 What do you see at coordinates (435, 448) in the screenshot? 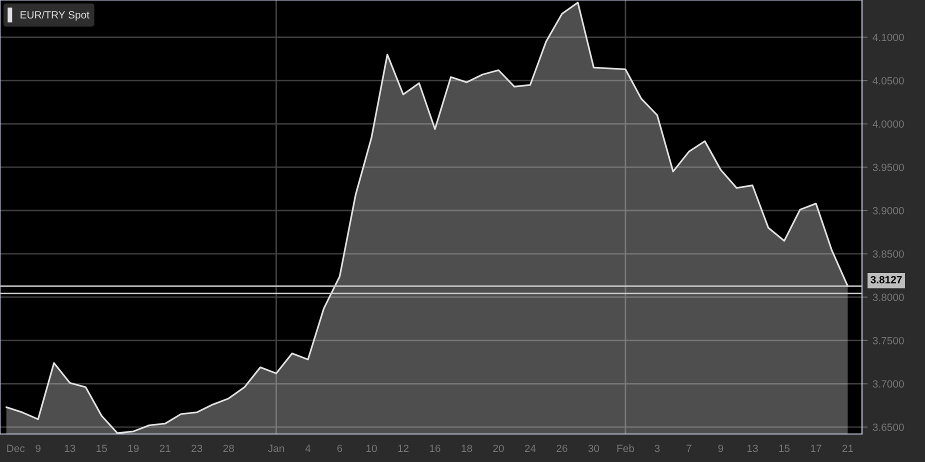
I see `x-tick-label: 16` at bounding box center [435, 448].